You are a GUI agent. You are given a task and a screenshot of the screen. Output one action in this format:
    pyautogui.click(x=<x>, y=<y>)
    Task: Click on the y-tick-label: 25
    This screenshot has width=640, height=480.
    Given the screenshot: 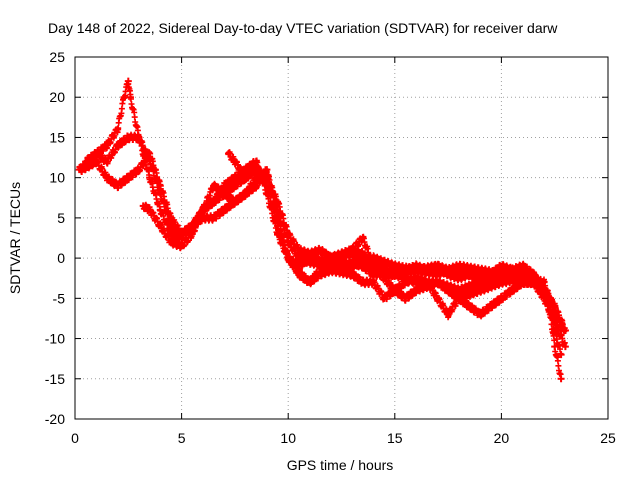 What is the action you would take?
    pyautogui.click(x=57, y=57)
    